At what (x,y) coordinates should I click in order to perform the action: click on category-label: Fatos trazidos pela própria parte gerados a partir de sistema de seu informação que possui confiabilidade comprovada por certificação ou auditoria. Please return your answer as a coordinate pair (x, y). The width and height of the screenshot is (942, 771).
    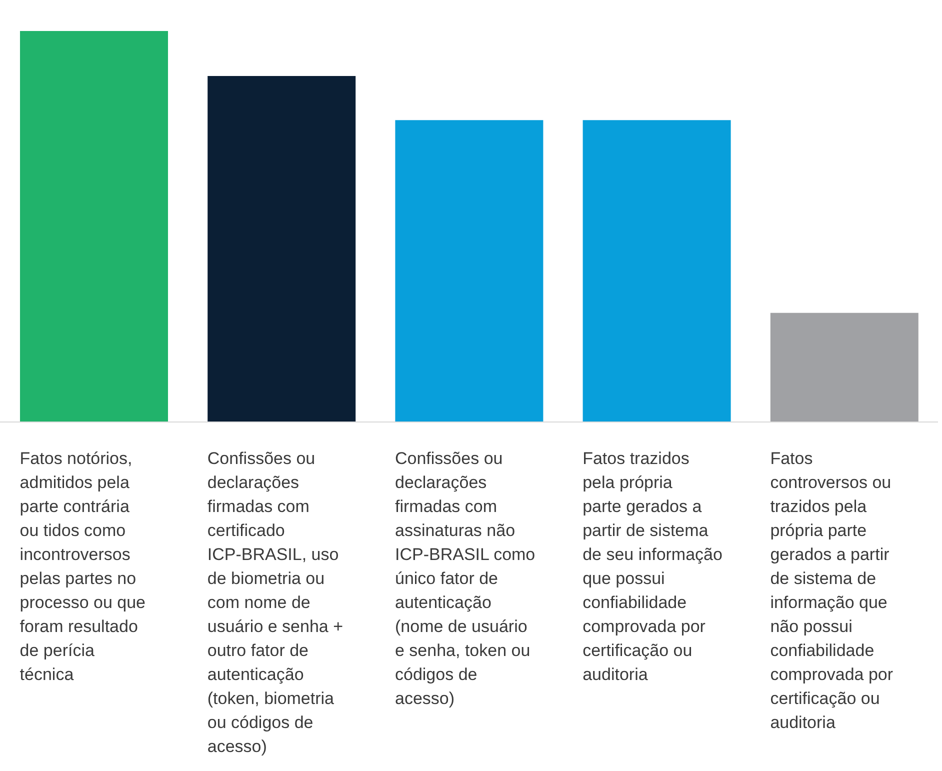
    Looking at the image, I should click on (652, 566).